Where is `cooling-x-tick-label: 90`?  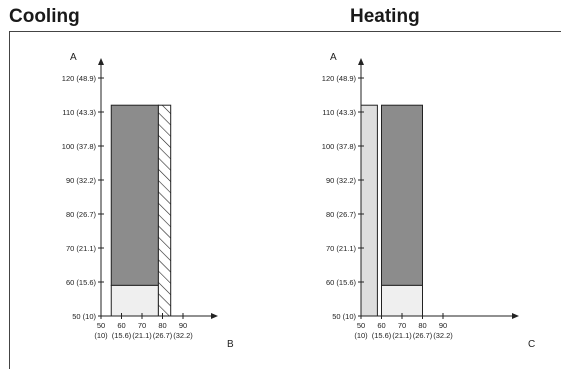 cooling-x-tick-label: 90 is located at coordinates (183, 325).